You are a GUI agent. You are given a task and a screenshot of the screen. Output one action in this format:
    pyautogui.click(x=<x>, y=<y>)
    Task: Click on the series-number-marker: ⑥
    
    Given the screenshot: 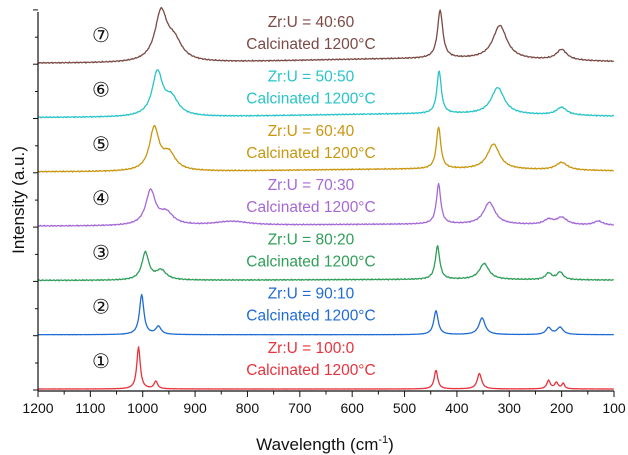 What is the action you would take?
    pyautogui.click(x=101, y=90)
    